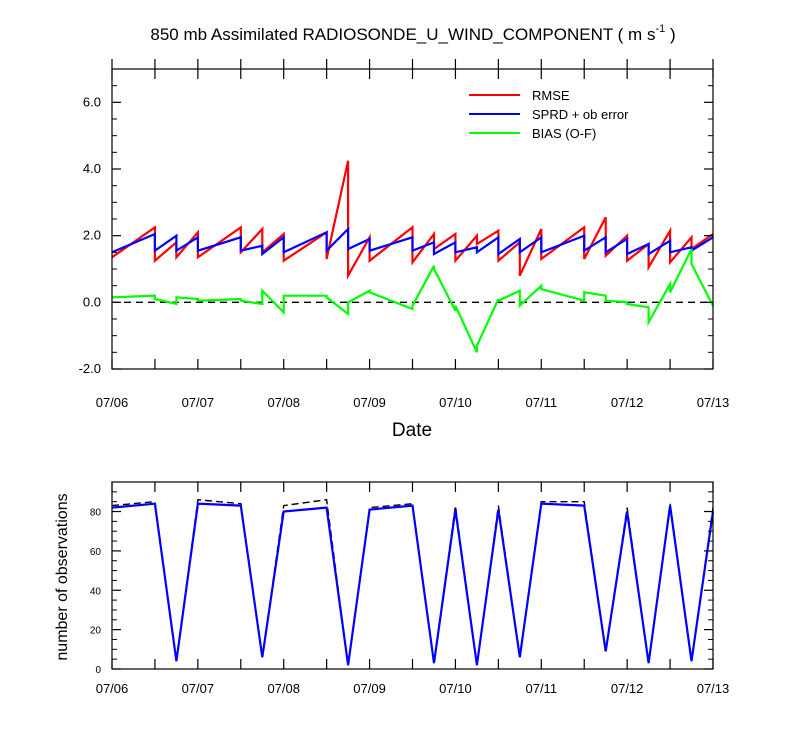  What do you see at coordinates (92, 168) in the screenshot?
I see `y-tick-label: 4.0` at bounding box center [92, 168].